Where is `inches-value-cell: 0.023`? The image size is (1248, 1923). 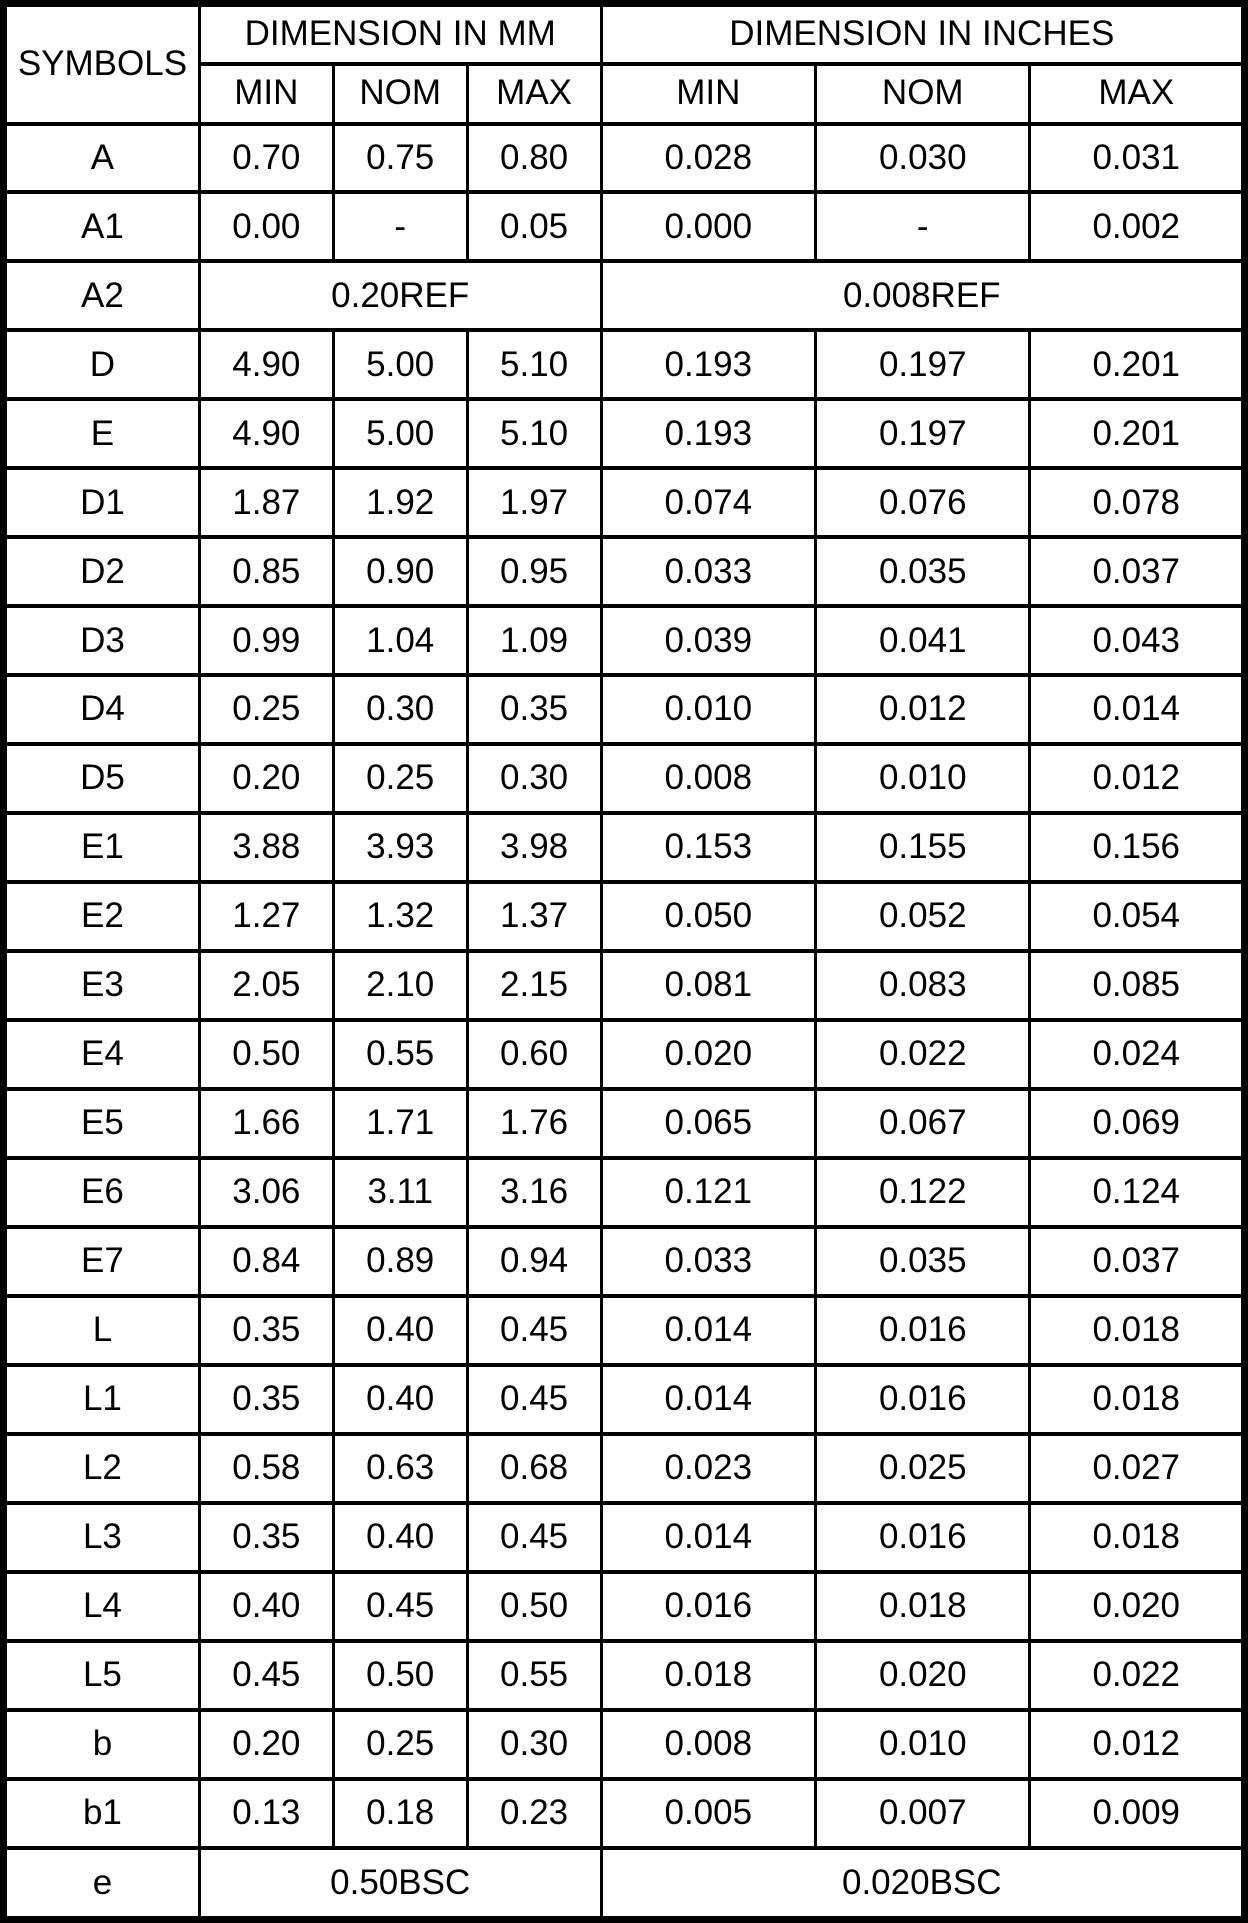 inches-value-cell: 0.023 is located at coordinates (708, 1468).